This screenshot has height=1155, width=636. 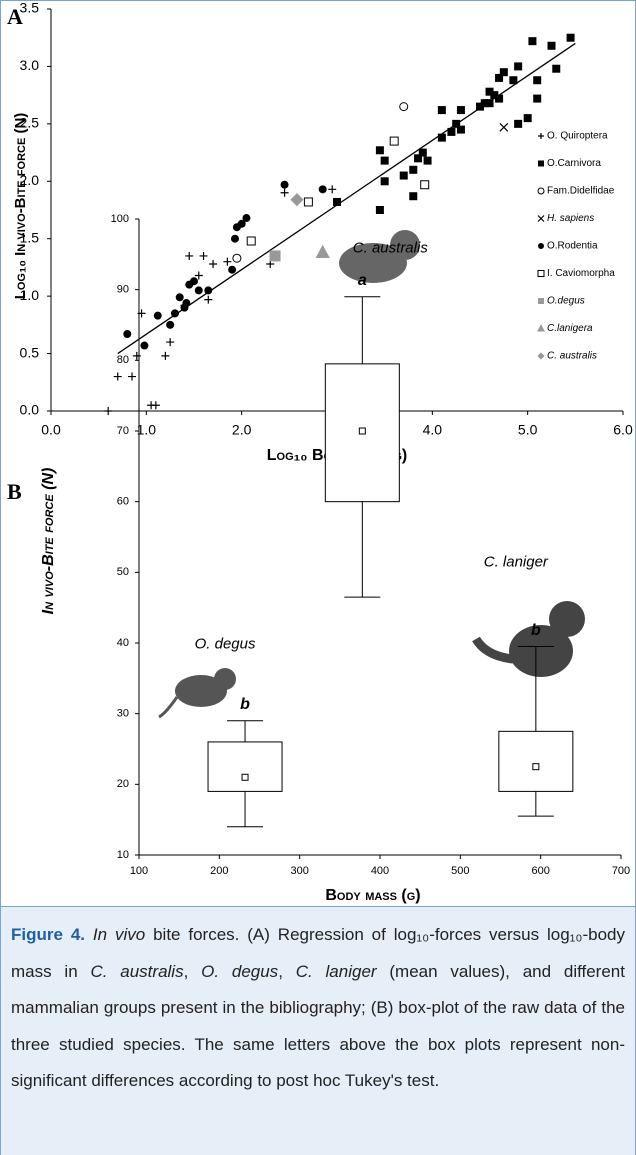 What do you see at coordinates (30, 8) in the screenshot?
I see `y-tick-label: 3.5` at bounding box center [30, 8].